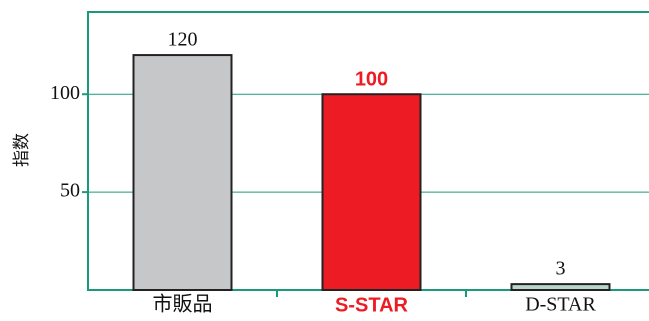 The image size is (649, 321). Describe the element at coordinates (65, 93) in the screenshot. I see `y-tick-label: 100` at that location.